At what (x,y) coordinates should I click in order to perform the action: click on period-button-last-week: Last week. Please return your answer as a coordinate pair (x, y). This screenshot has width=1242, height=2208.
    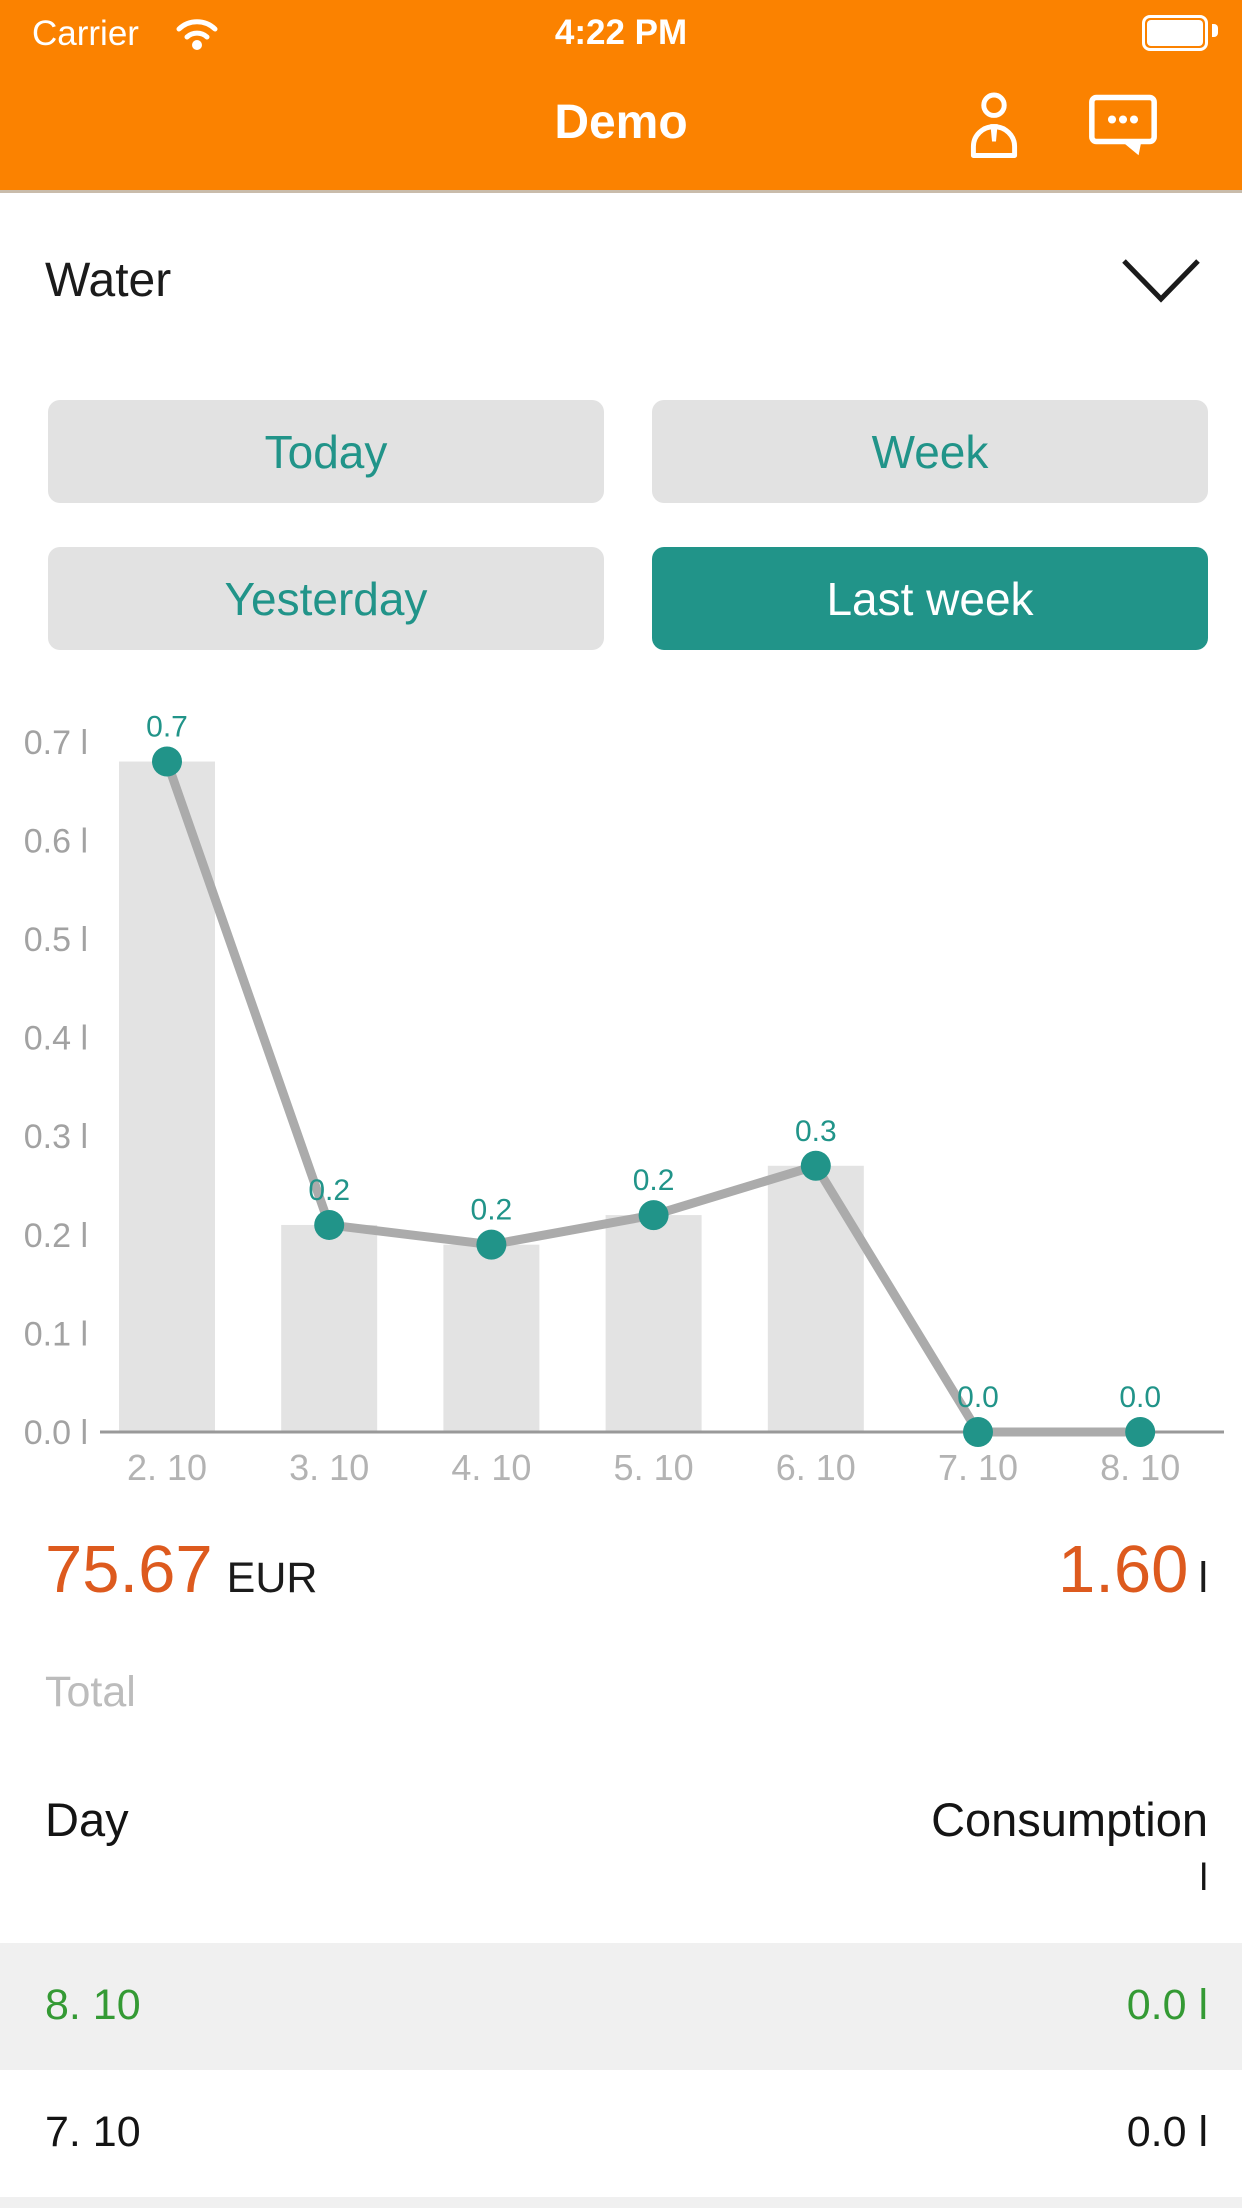
    Looking at the image, I should click on (930, 598).